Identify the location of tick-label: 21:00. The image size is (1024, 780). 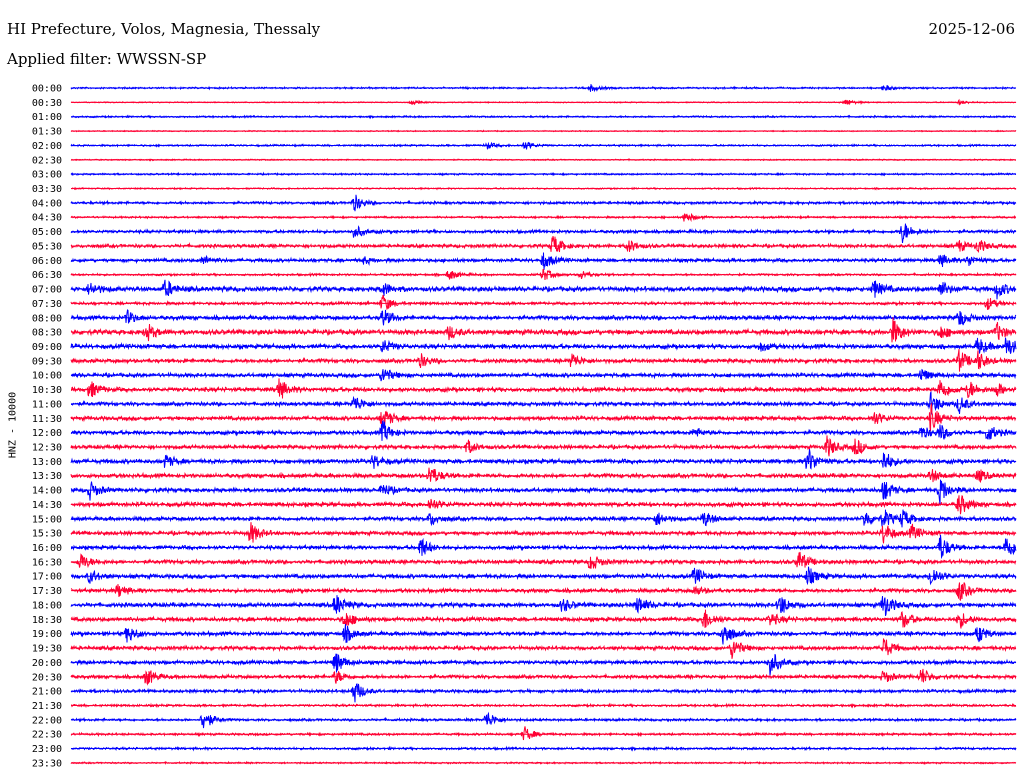
(47, 692).